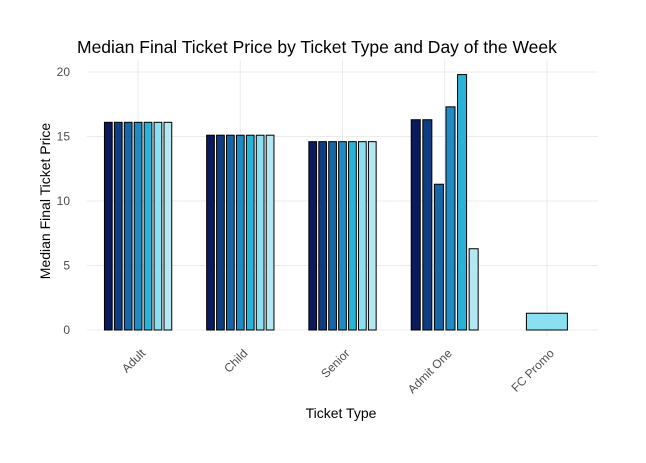 The width and height of the screenshot is (646, 463). Describe the element at coordinates (64, 137) in the screenshot. I see `y-tick-label: 15` at that location.